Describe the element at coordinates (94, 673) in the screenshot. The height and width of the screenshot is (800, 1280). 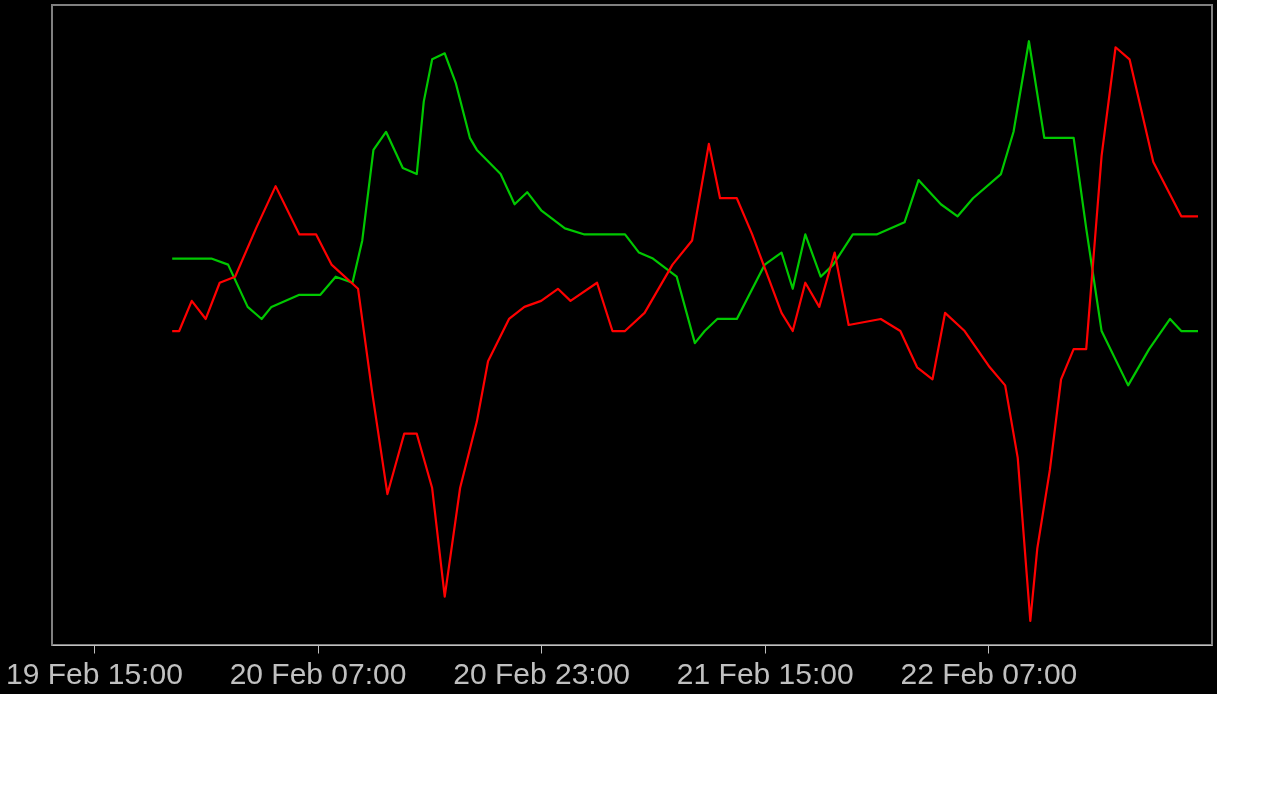
I see `x-tick-label: 19 Feb 15:00` at that location.